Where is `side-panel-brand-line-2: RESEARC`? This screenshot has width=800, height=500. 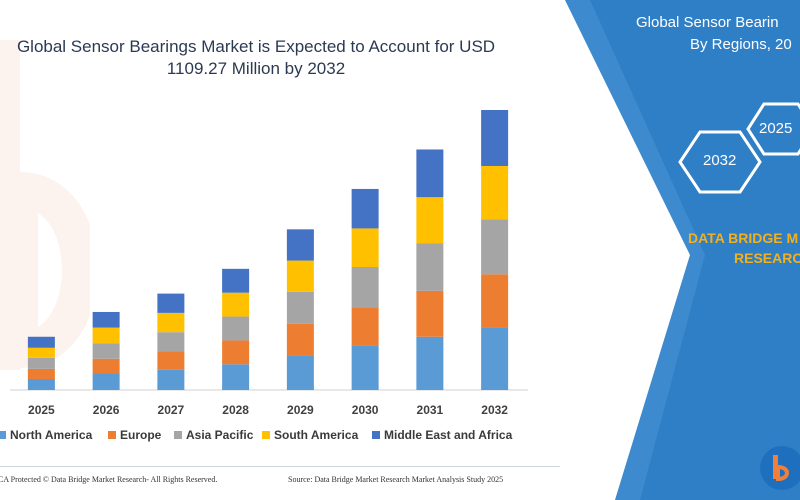
side-panel-brand-line-2: RESEARC is located at coordinates (767, 258).